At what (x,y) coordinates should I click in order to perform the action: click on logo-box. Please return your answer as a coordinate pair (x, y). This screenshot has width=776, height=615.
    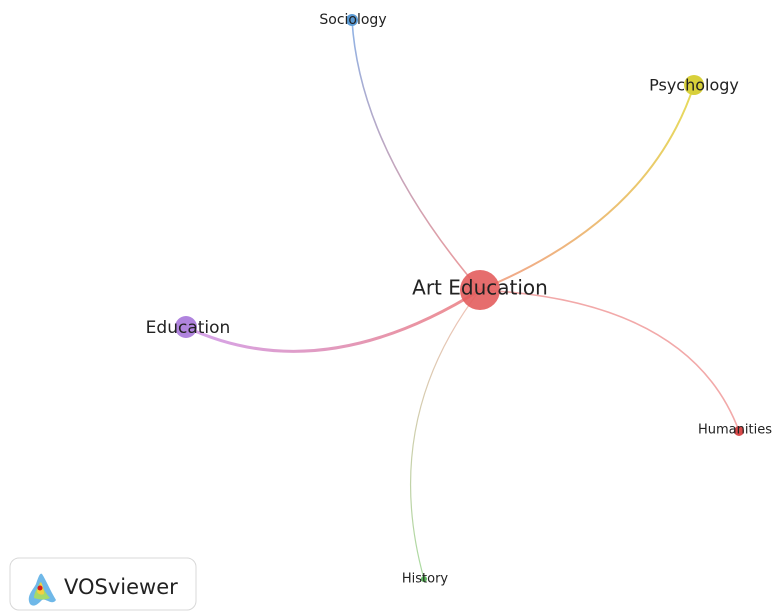
    Looking at the image, I should click on (103, 584).